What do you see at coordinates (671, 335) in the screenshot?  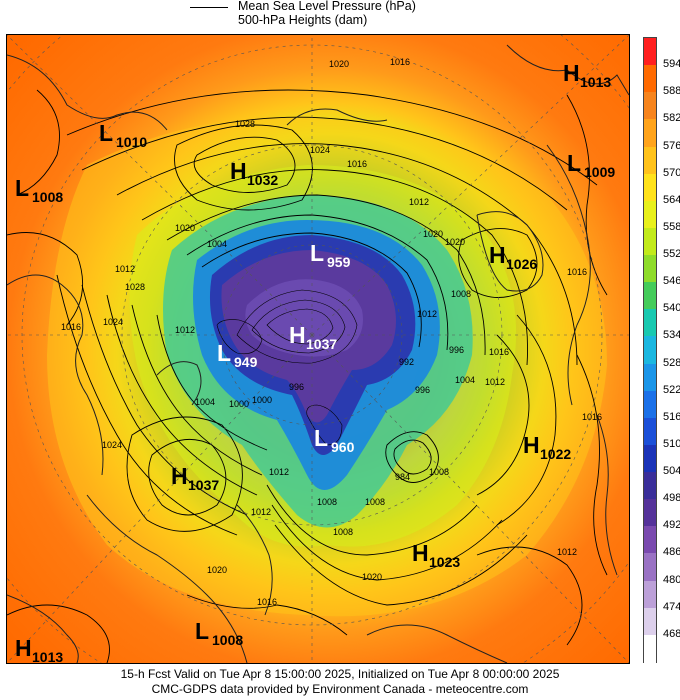 I see `colorbar-label: 534` at bounding box center [671, 335].